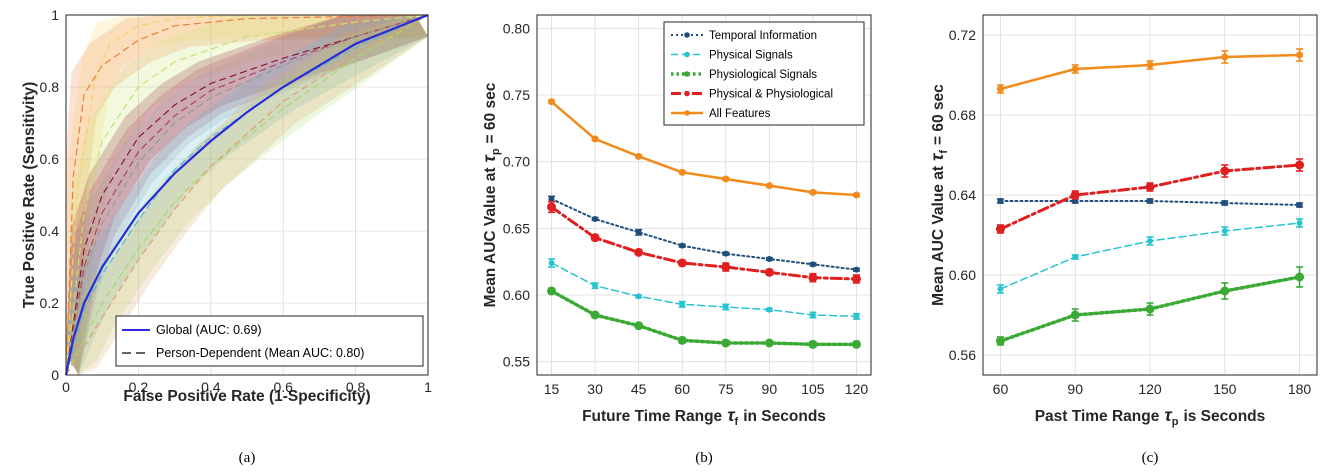 The height and width of the screenshot is (472, 1321). Describe the element at coordinates (283, 387) in the screenshot. I see `x-tick-label: 0.6` at that location.